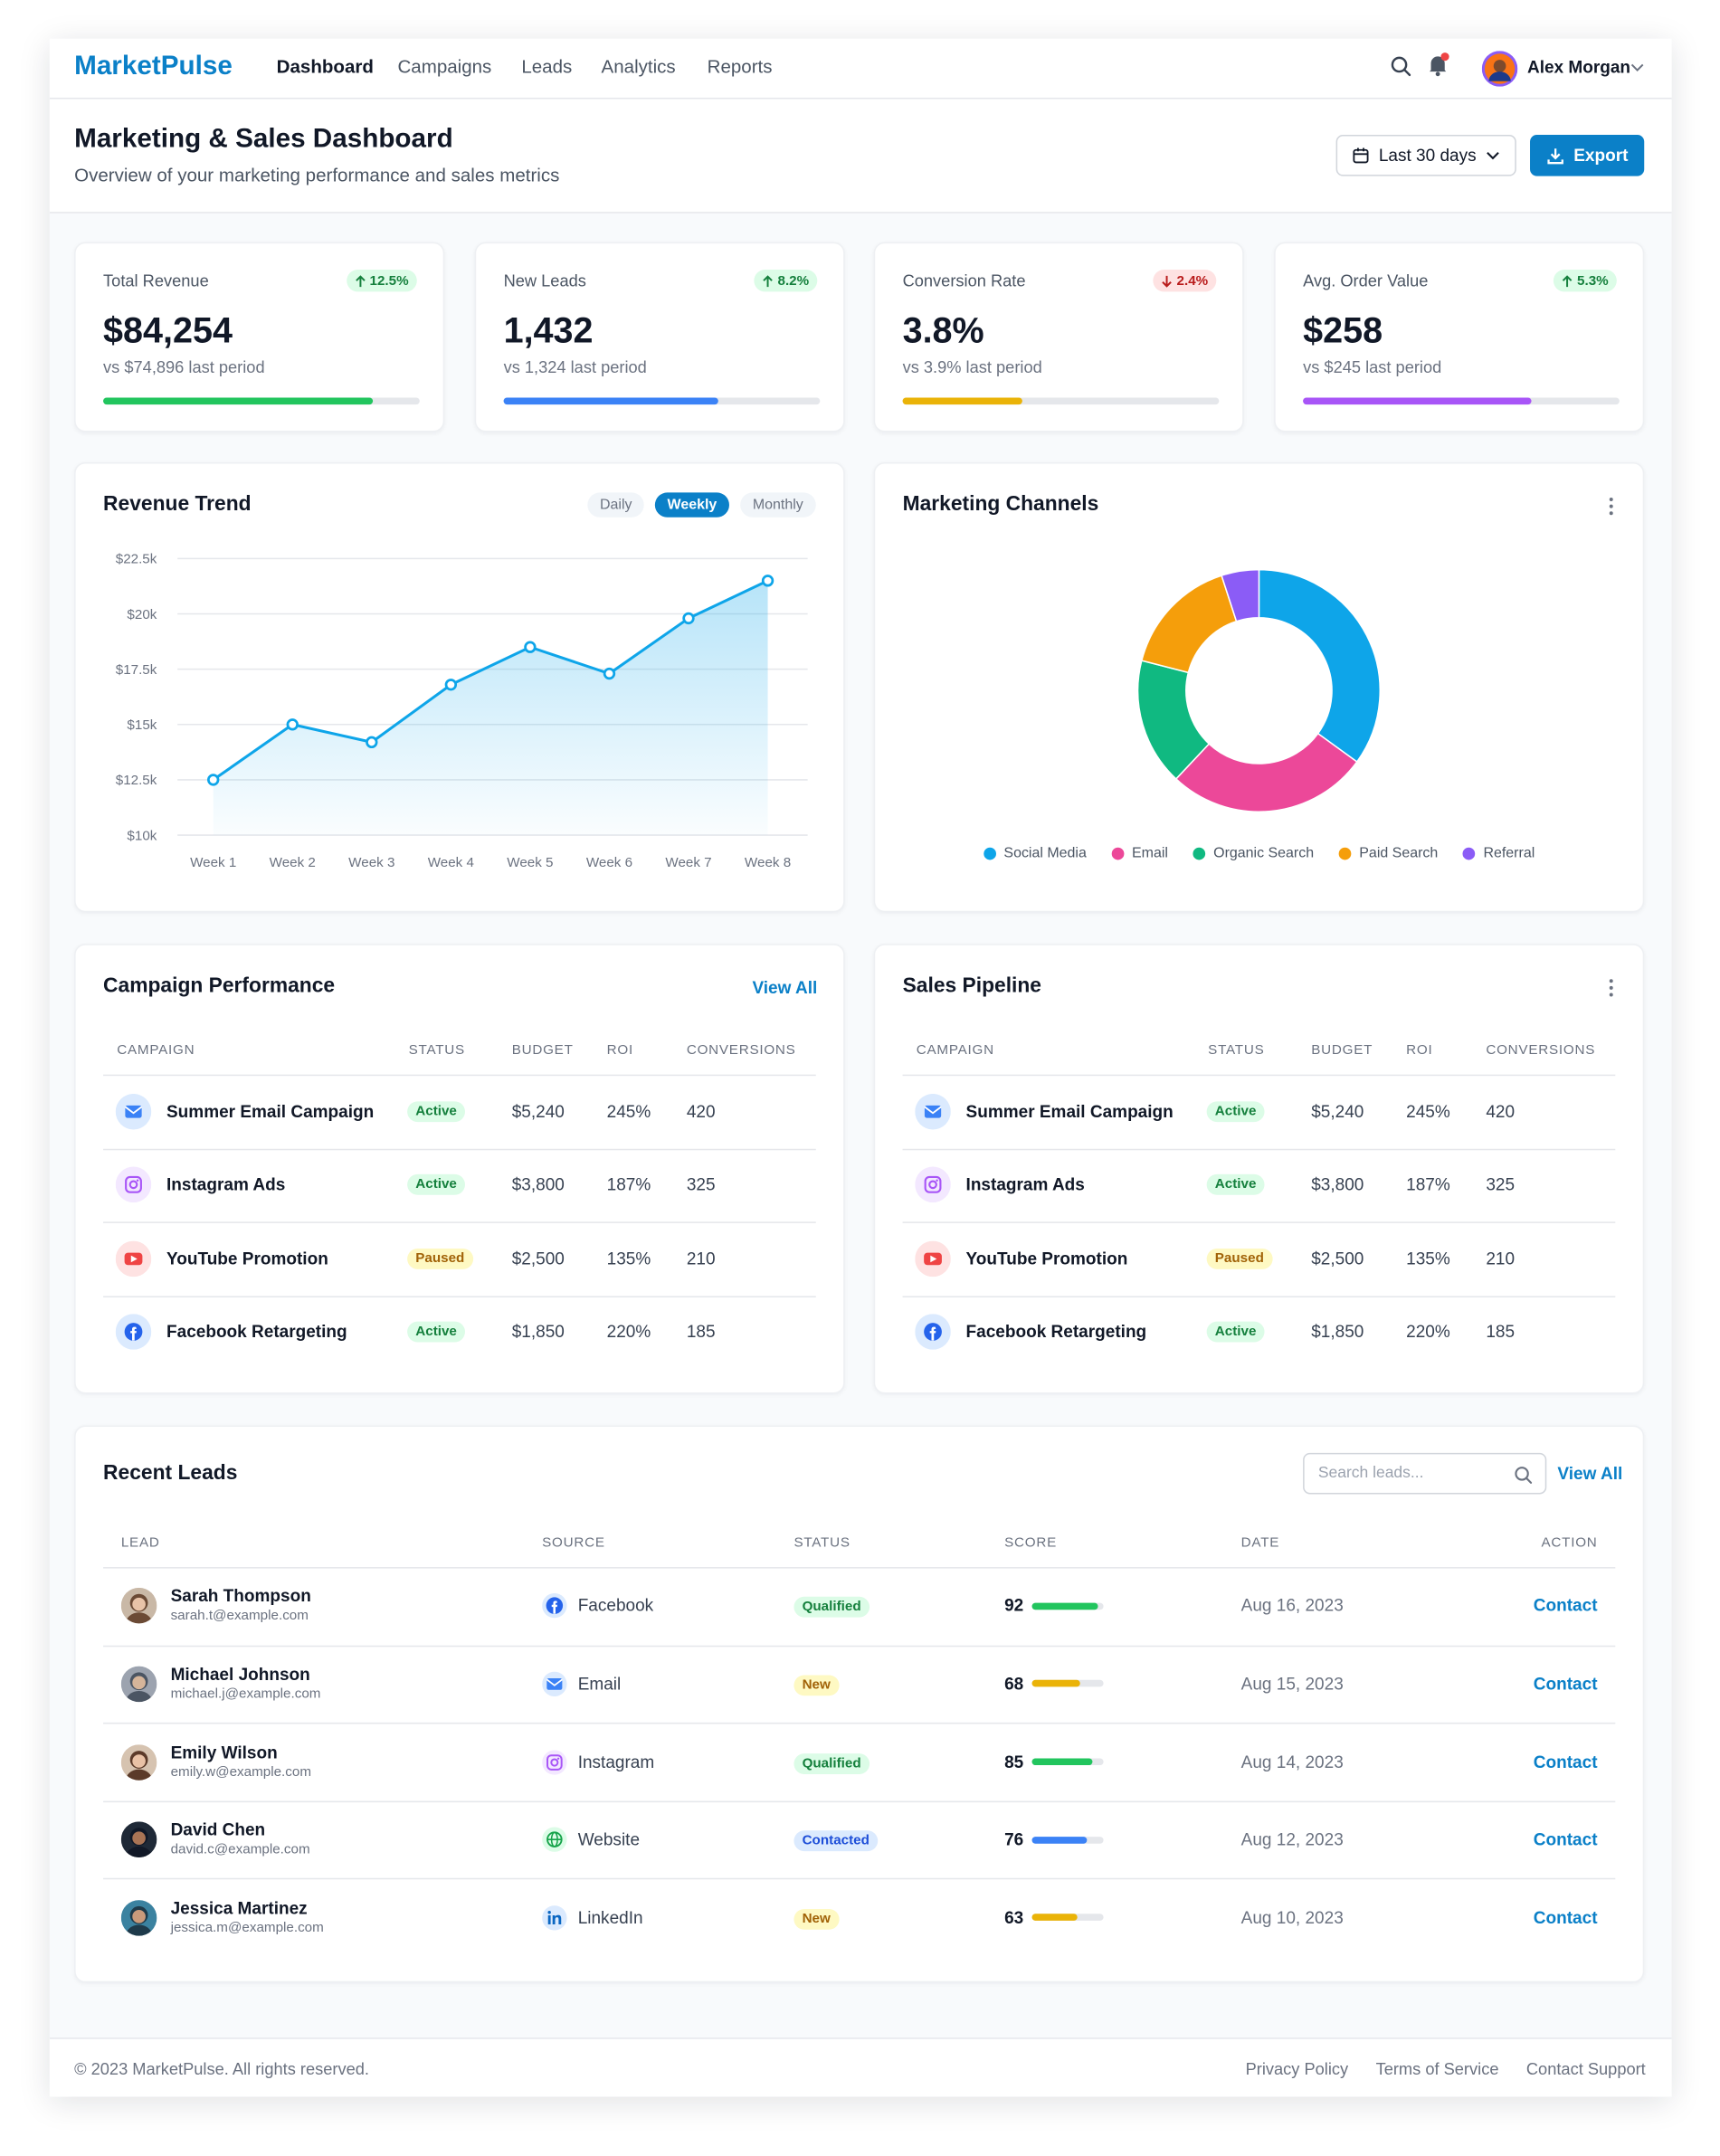  What do you see at coordinates (239, 1908) in the screenshot?
I see `lead-name: Jessica Martinez` at bounding box center [239, 1908].